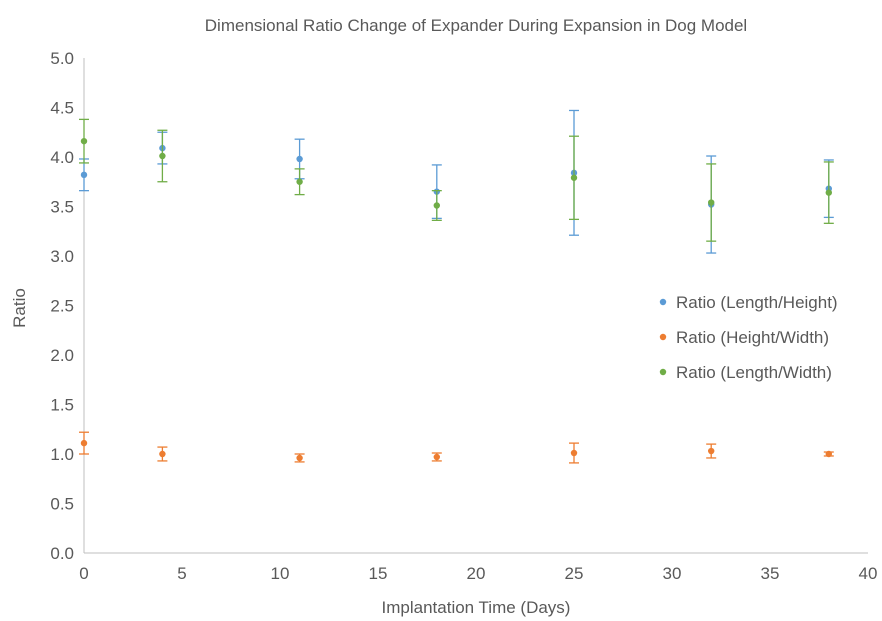  Describe the element at coordinates (62, 157) in the screenshot. I see `y-tick-label: 4.0` at that location.